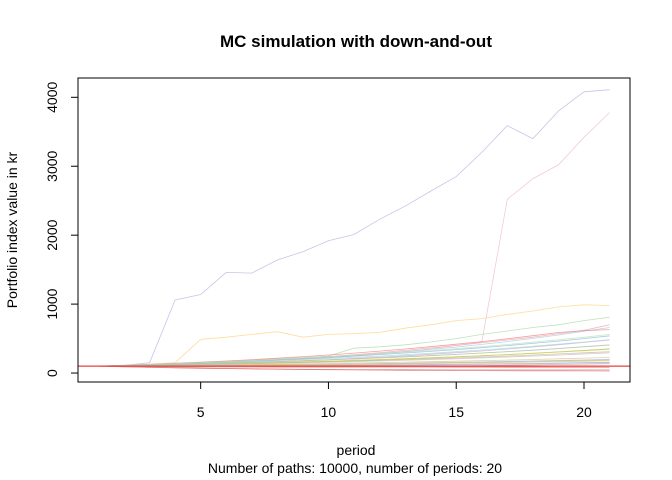 Image resolution: width=672 pixels, height=480 pixels. I want to click on x-tick-label: 15, so click(456, 412).